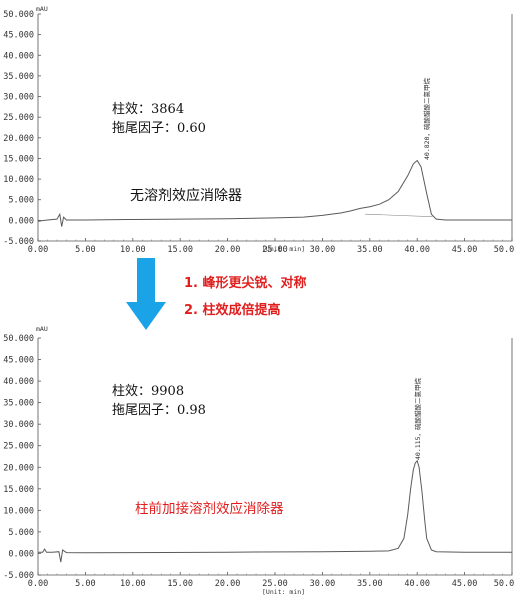 The height and width of the screenshot is (600, 529). I want to click on down-arrow, so click(146, 294).